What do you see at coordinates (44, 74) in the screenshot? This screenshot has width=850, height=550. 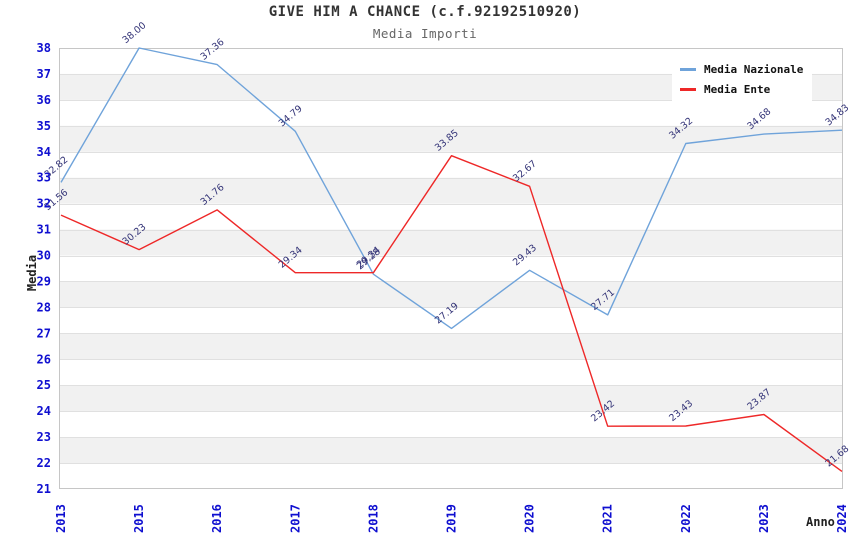 I see `y-tick-label: 37` at bounding box center [44, 74].